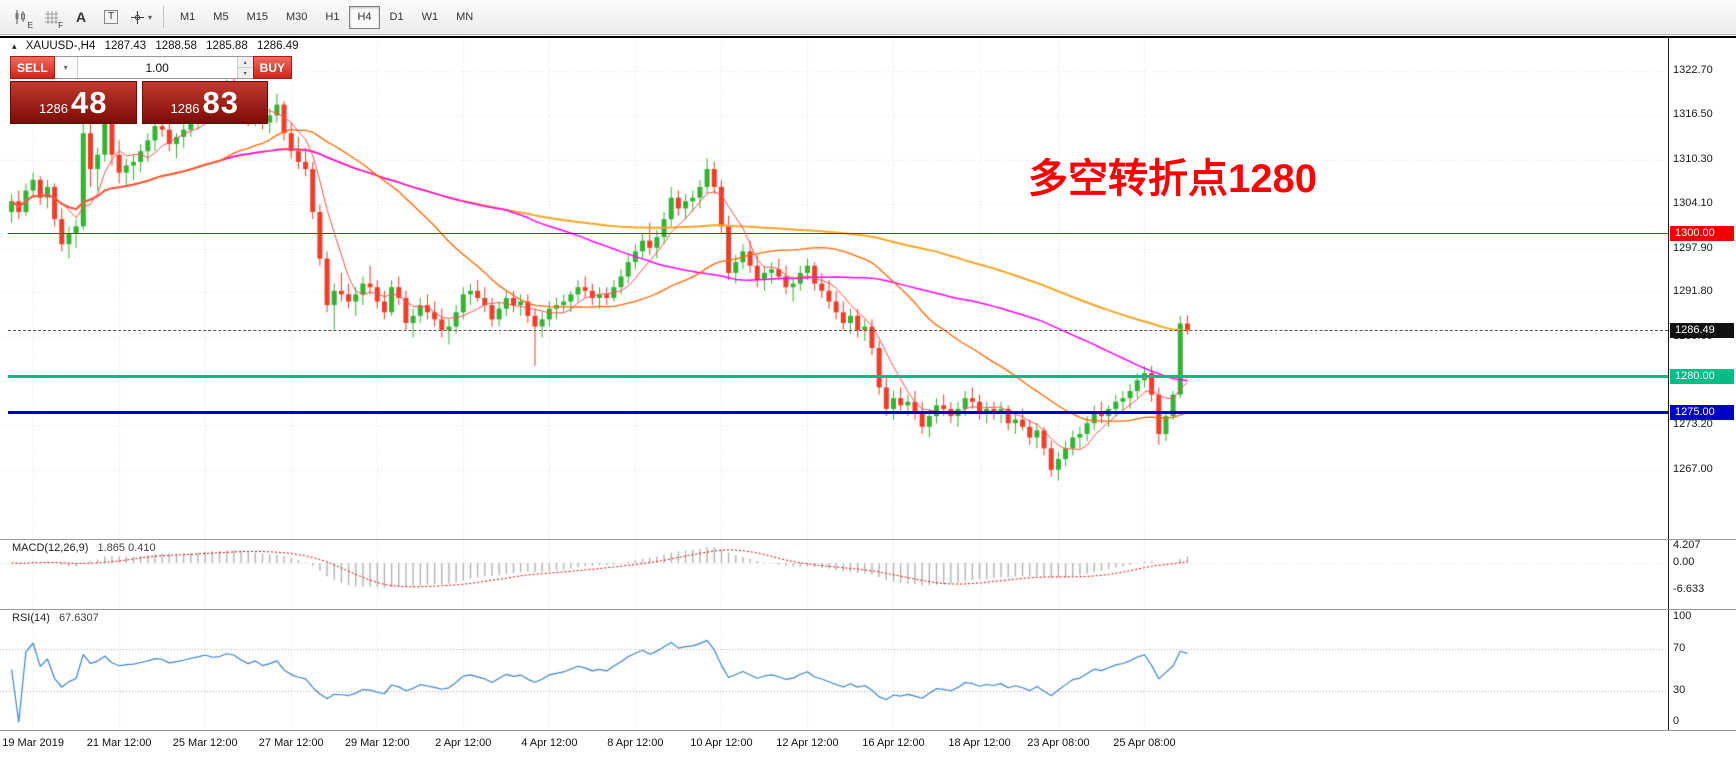 The width and height of the screenshot is (1736, 758). I want to click on crosshair-icon, so click(137, 17).